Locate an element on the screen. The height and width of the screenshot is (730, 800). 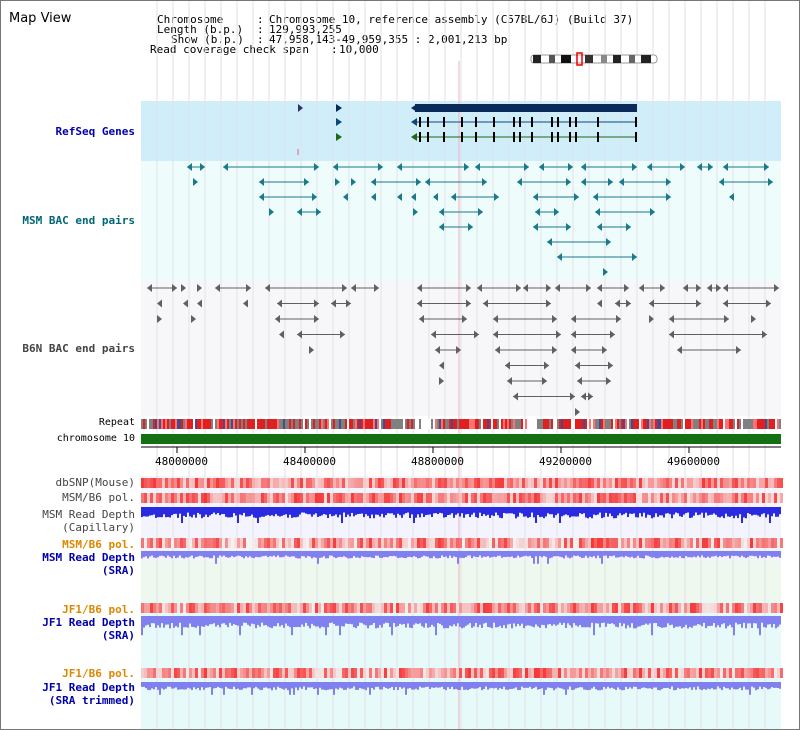
gene-exon is located at coordinates (476, 122).